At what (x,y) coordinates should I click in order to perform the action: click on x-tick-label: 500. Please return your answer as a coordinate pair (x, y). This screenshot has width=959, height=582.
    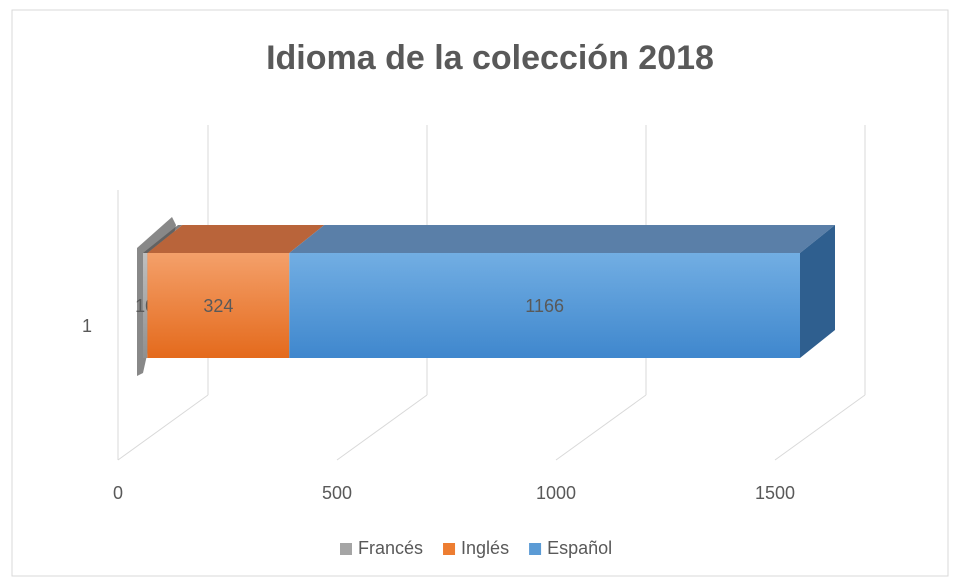
    Looking at the image, I should click on (337, 493).